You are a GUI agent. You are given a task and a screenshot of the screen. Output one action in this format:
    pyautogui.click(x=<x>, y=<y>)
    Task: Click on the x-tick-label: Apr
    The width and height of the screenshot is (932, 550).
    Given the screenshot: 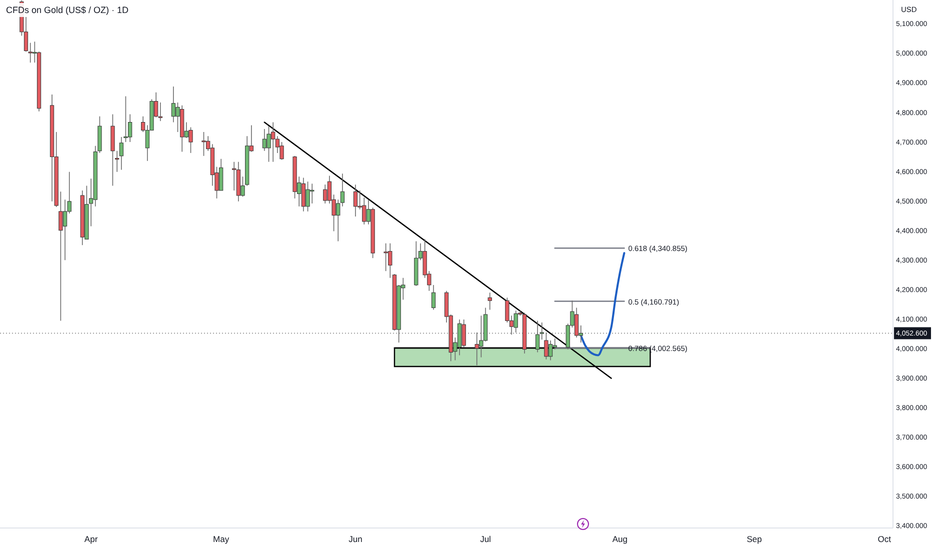 What is the action you would take?
    pyautogui.click(x=91, y=539)
    